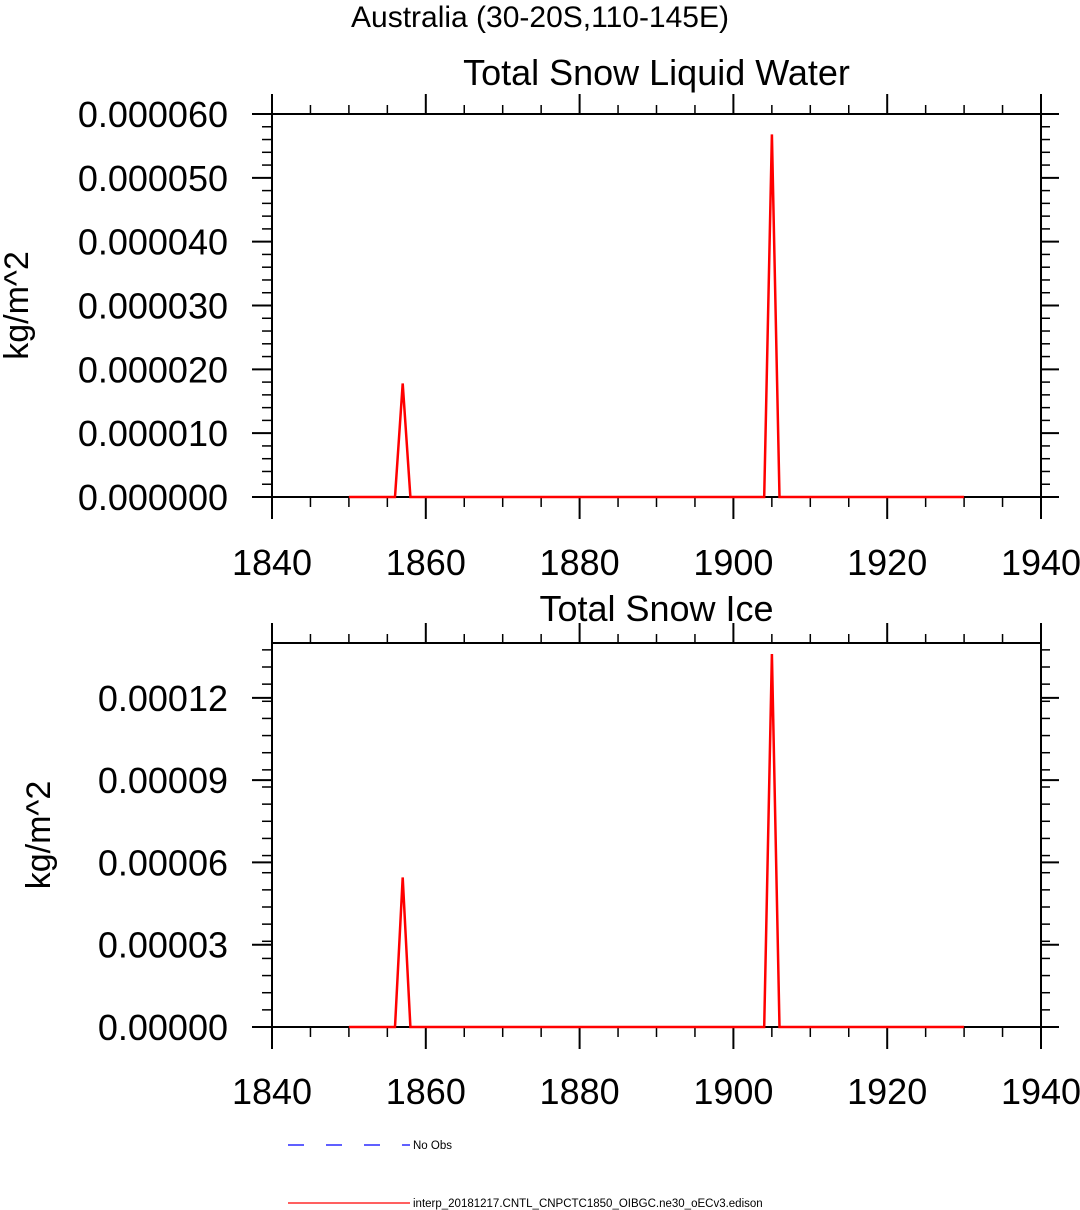 The height and width of the screenshot is (1210, 1080). What do you see at coordinates (153, 242) in the screenshot?
I see `y-tick-label: 0.000040` at bounding box center [153, 242].